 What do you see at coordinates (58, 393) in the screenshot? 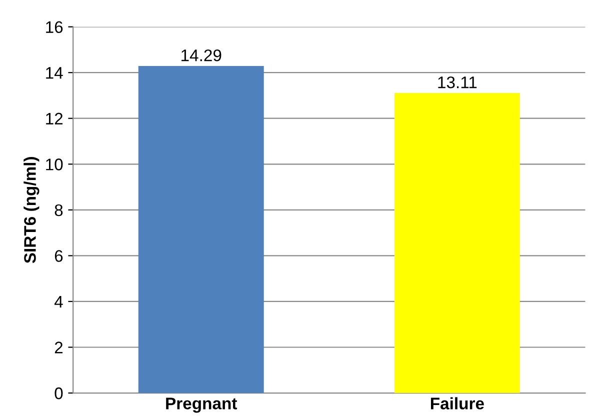
I see `y-tick-label: 0` at bounding box center [58, 393].